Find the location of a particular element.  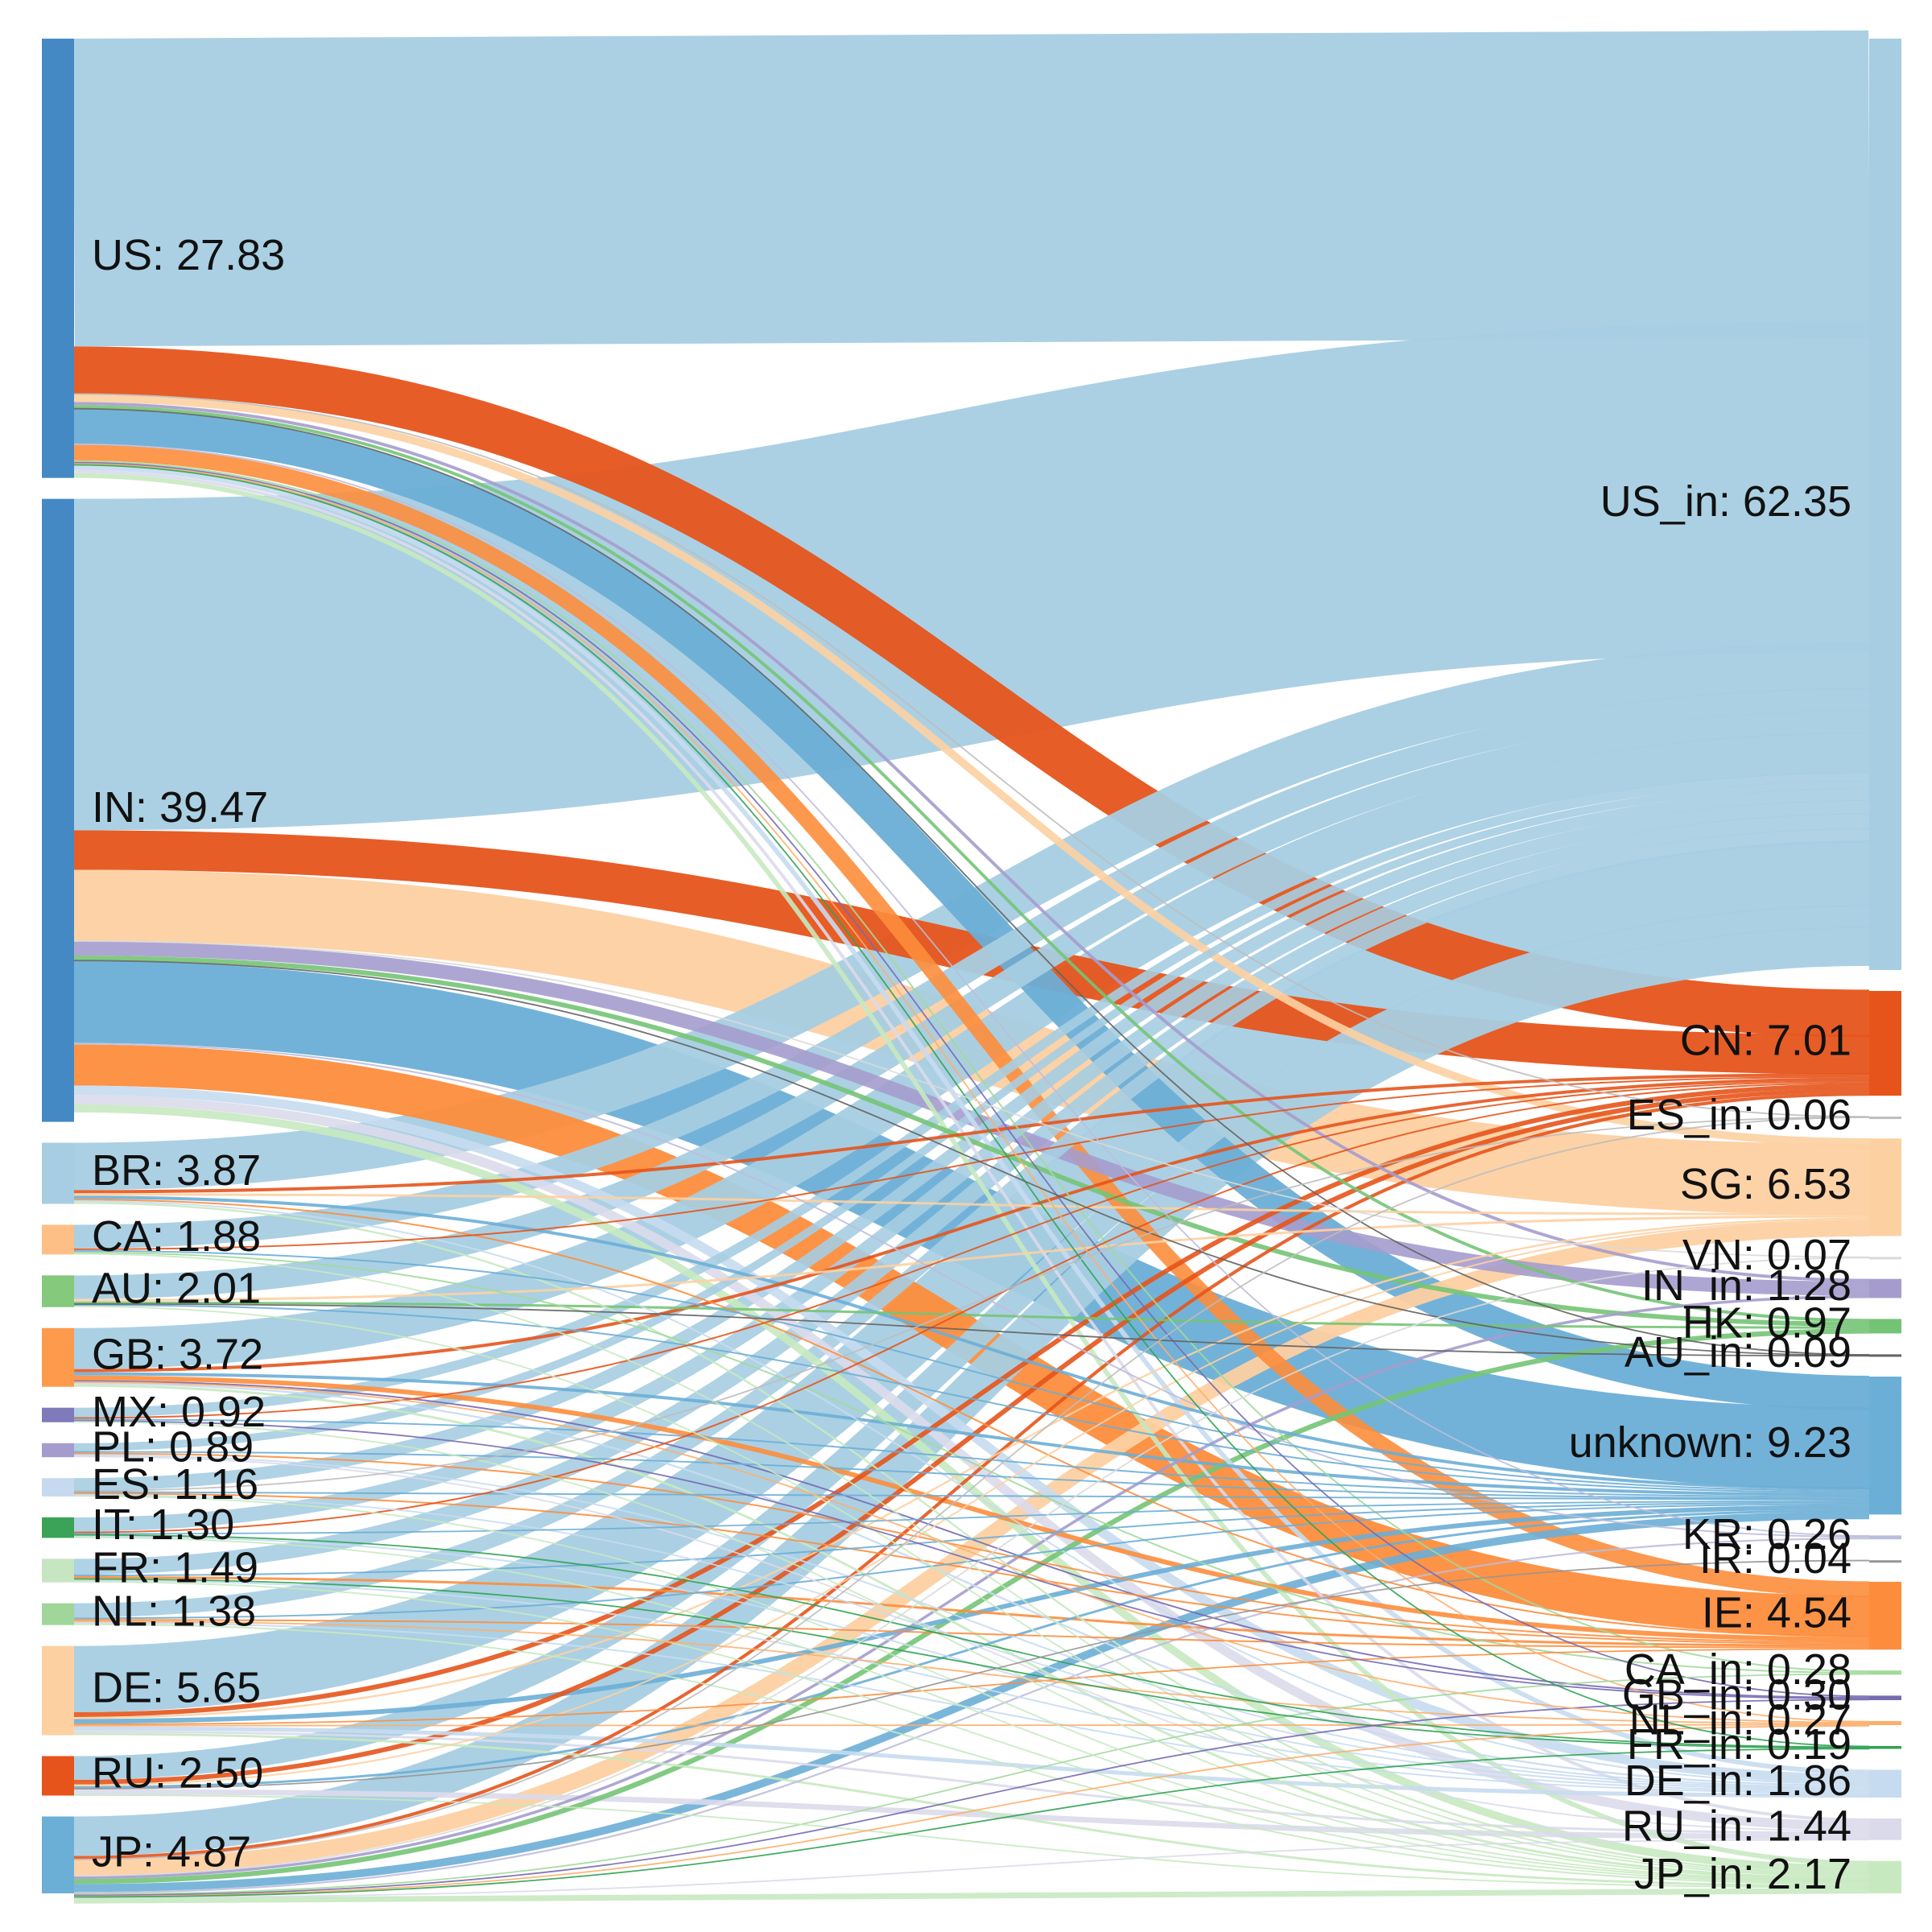

target-label-ir: IR: 0.04 is located at coordinates (1775, 1558).